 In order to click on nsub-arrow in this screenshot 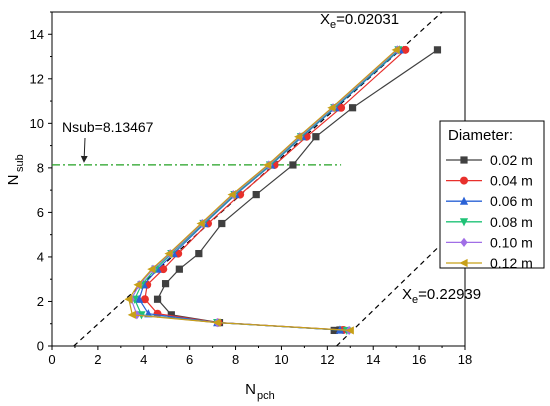, I will do `click(84, 150)`.